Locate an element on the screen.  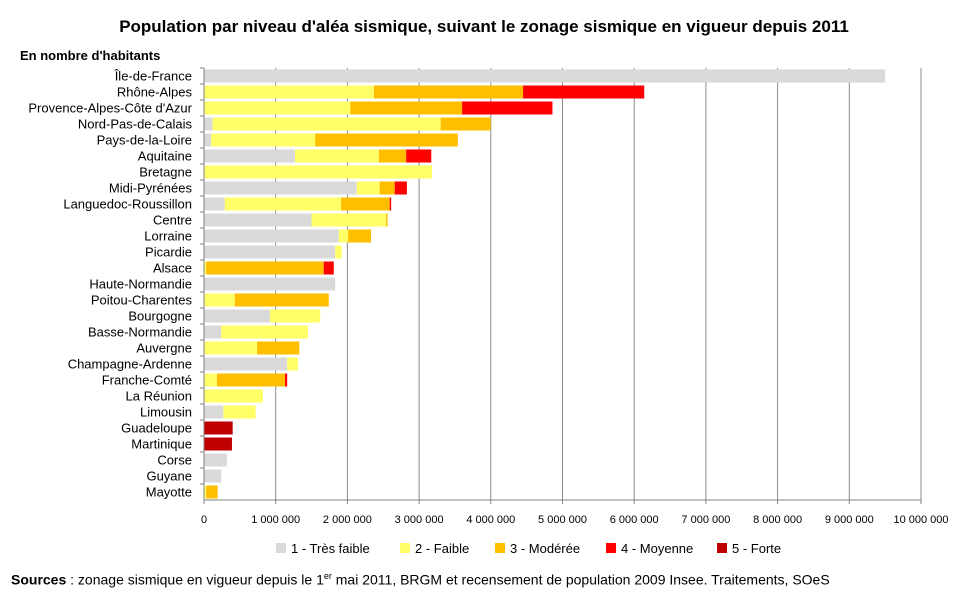
legend-label: 2 - Faible is located at coordinates (442, 548).